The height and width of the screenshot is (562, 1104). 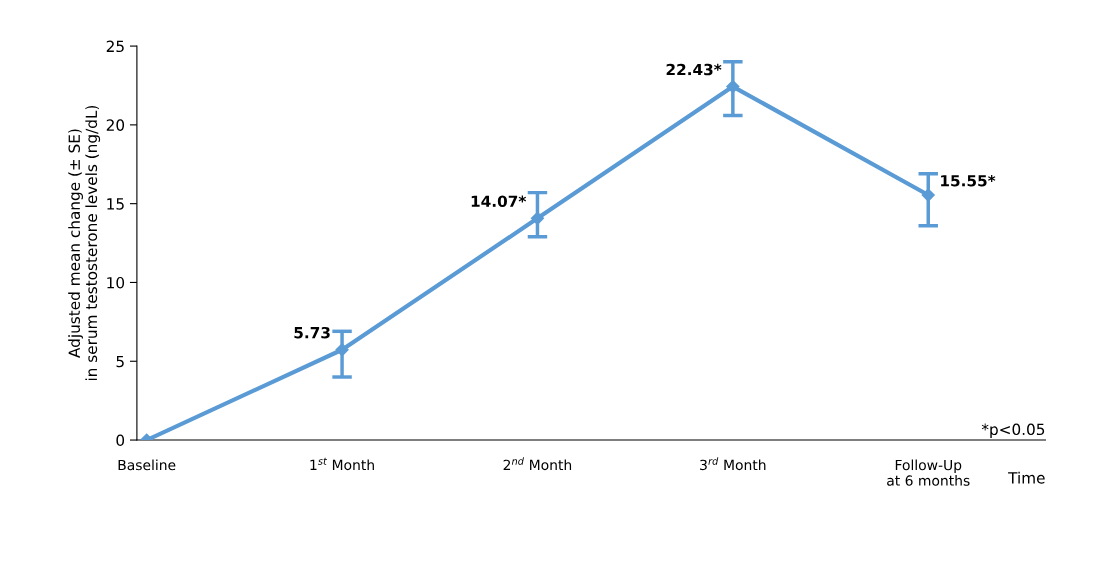 I want to click on x-tick-label: 2$^{nd}$ Month, so click(x=537, y=464).